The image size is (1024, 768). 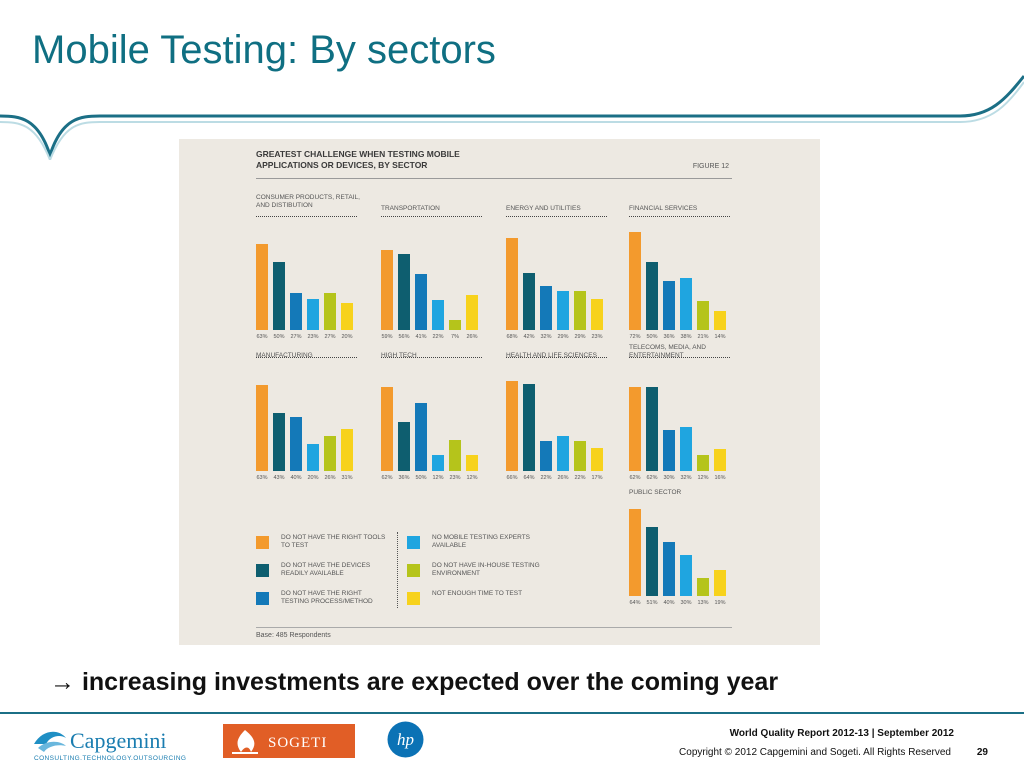 What do you see at coordinates (421, 478) in the screenshot?
I see `bar-value-label: 50%` at bounding box center [421, 478].